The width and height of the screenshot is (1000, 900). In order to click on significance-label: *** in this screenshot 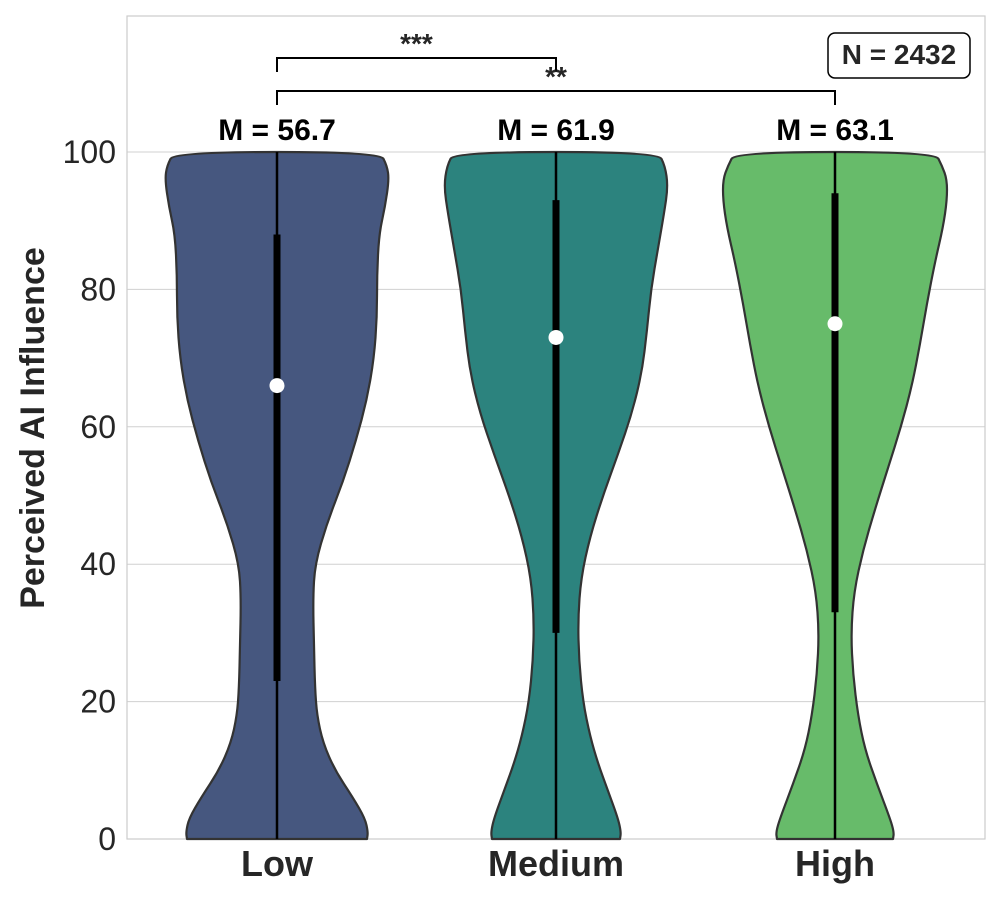, I will do `click(416, 43)`.